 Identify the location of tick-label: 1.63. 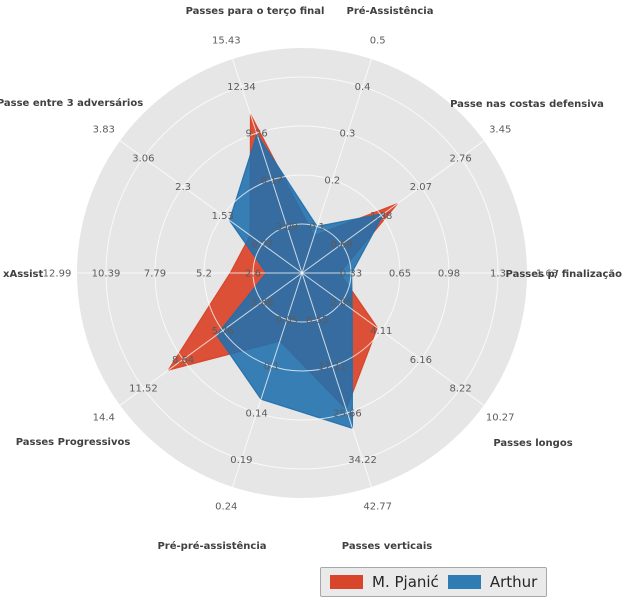
(547, 274).